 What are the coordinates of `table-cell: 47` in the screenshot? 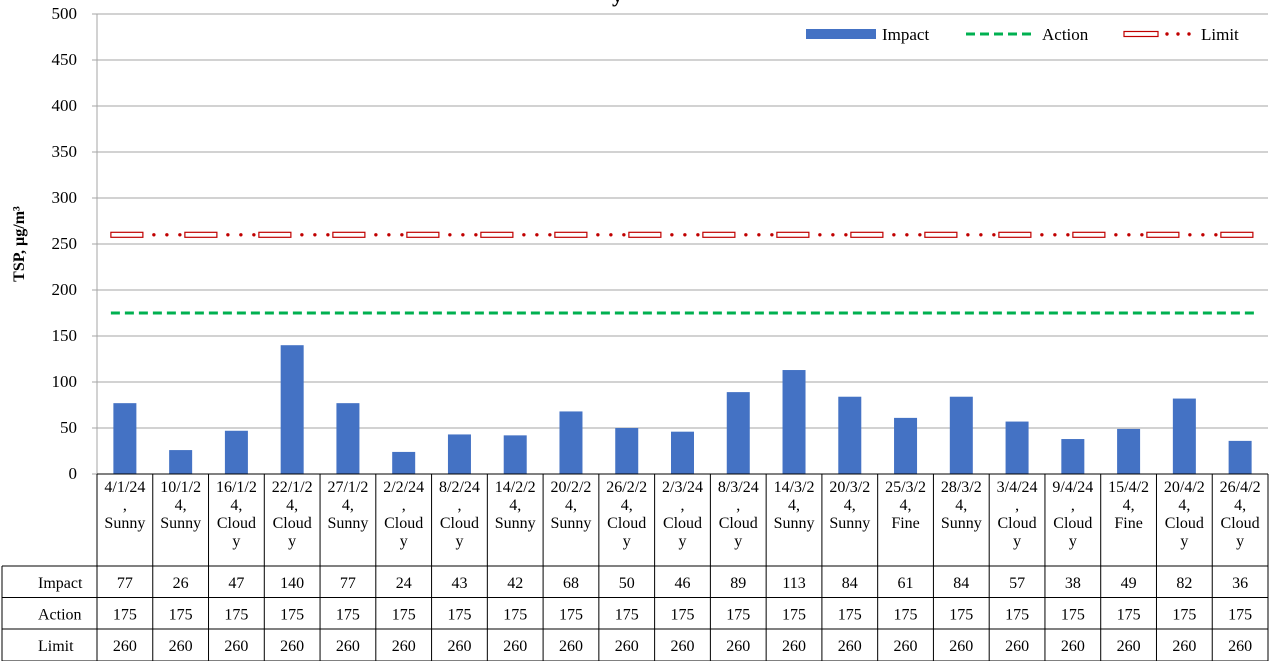 It's located at (236, 583).